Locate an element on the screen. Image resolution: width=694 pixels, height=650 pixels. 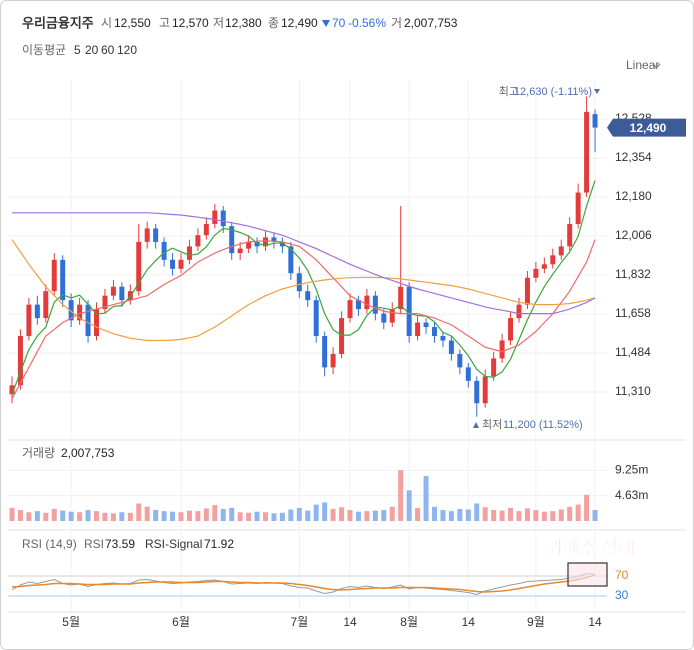
low-text: 11,200 (11.52%) is located at coordinates (543, 425).